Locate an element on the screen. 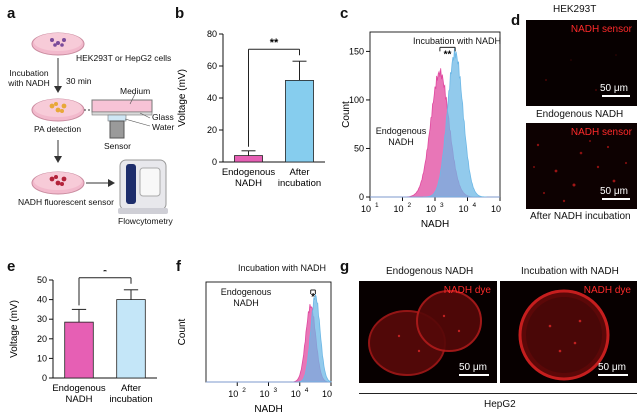 The image size is (639, 414). incubation-label-line1: Incubation is located at coordinates (29, 73).